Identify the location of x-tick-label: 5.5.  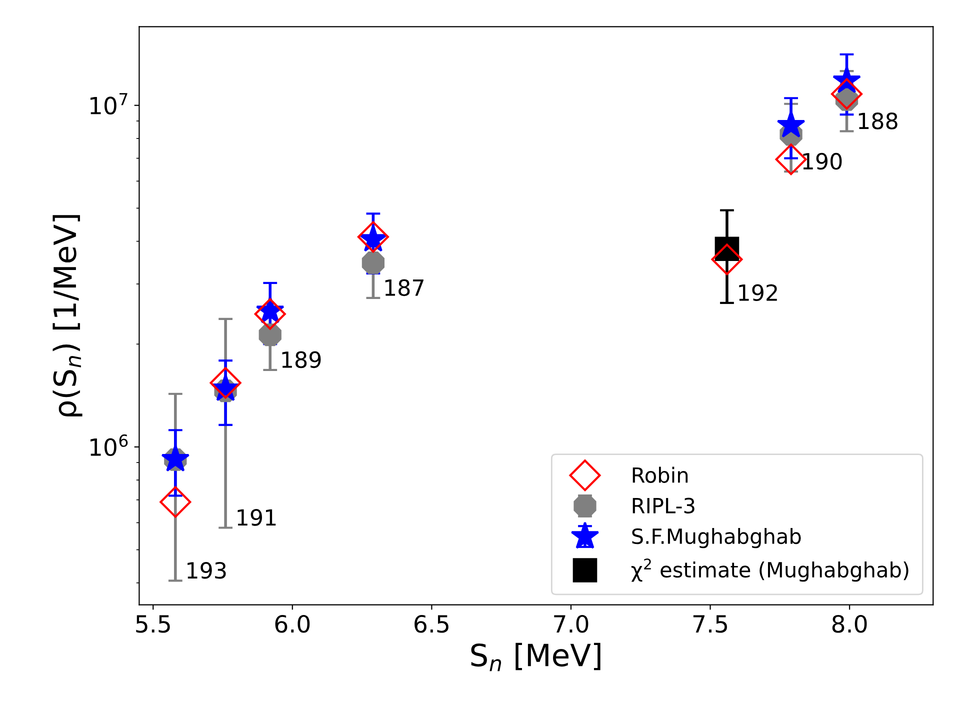
(153, 624).